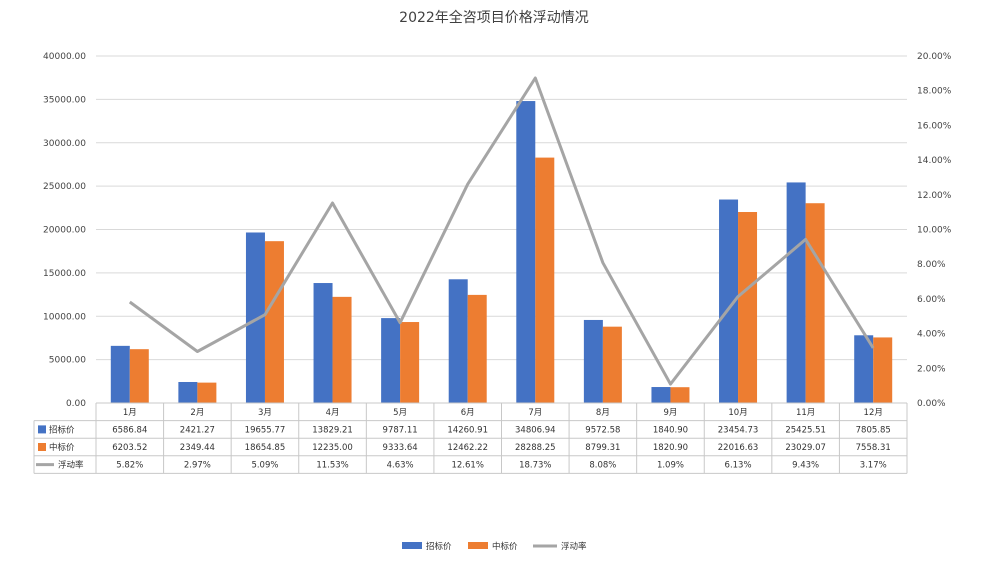 Image resolution: width=994 pixels, height=567 pixels. What do you see at coordinates (535, 413) in the screenshot?
I see `category-label: 7月` at bounding box center [535, 413].